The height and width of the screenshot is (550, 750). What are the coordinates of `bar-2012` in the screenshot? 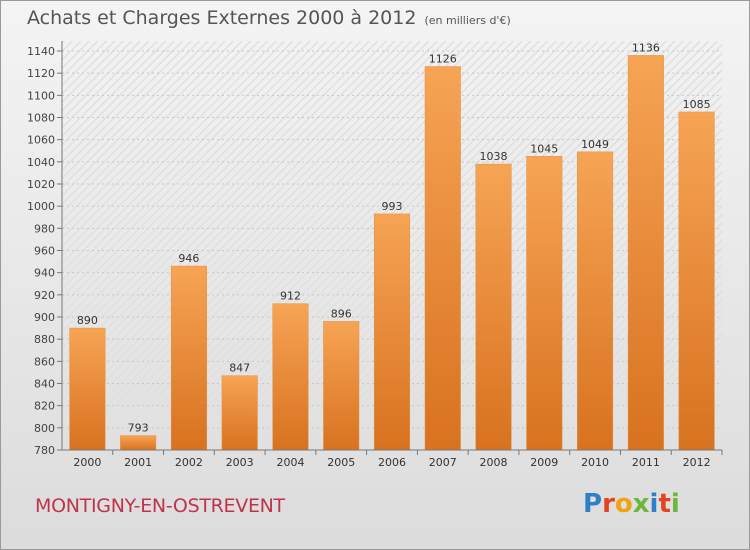 It's located at (696, 281).